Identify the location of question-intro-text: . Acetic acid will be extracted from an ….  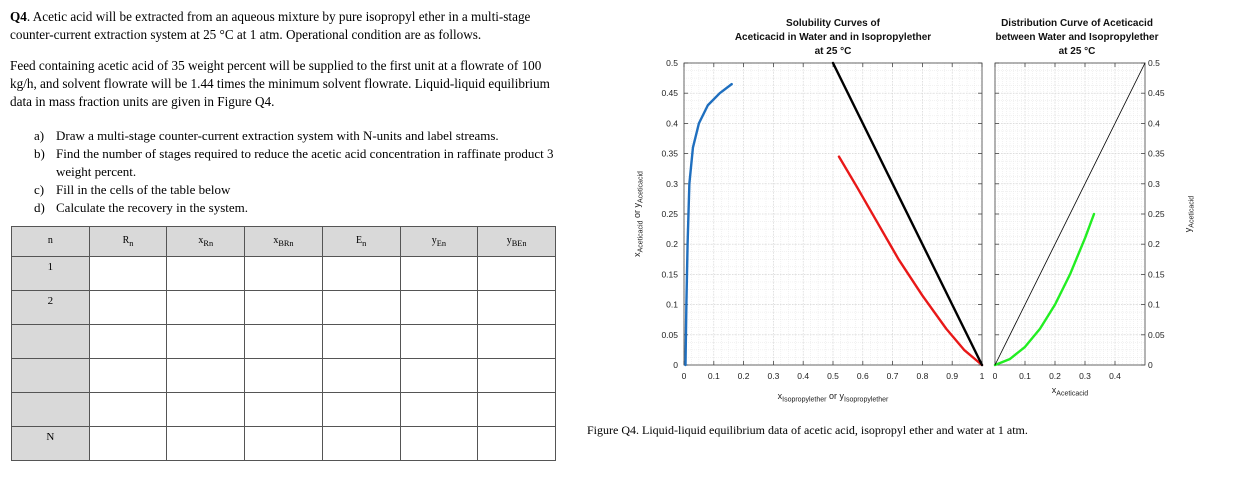
(270, 25).